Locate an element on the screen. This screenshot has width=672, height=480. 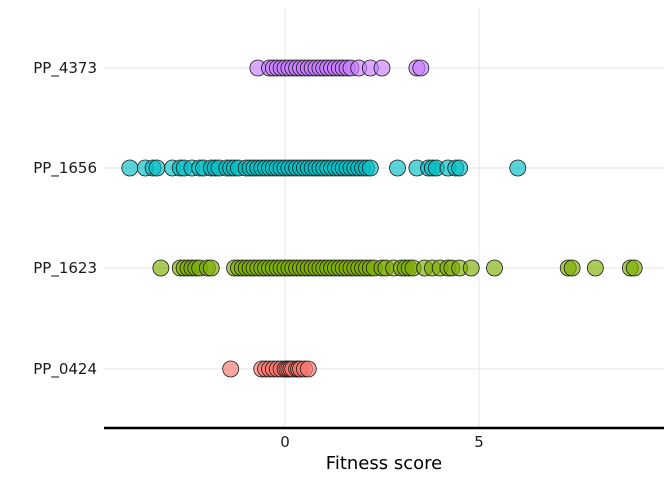
y-tick-label: PP_1656 is located at coordinates (65, 168).